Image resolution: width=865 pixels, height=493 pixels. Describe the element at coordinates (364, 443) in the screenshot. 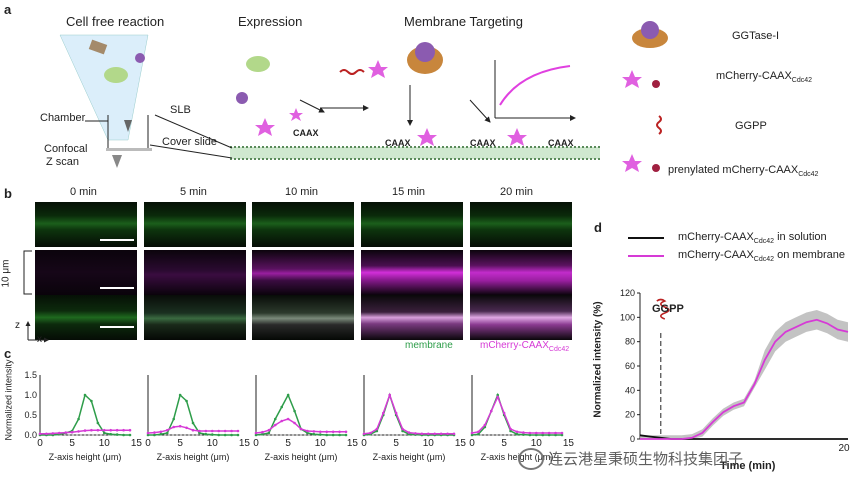

I see `c-xtick-3-0: 0` at that location.